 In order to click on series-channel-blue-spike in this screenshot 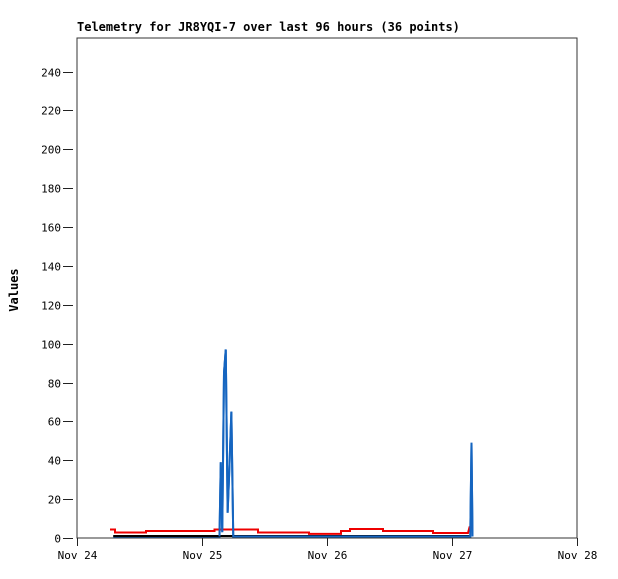, I will do `click(346, 443)`.